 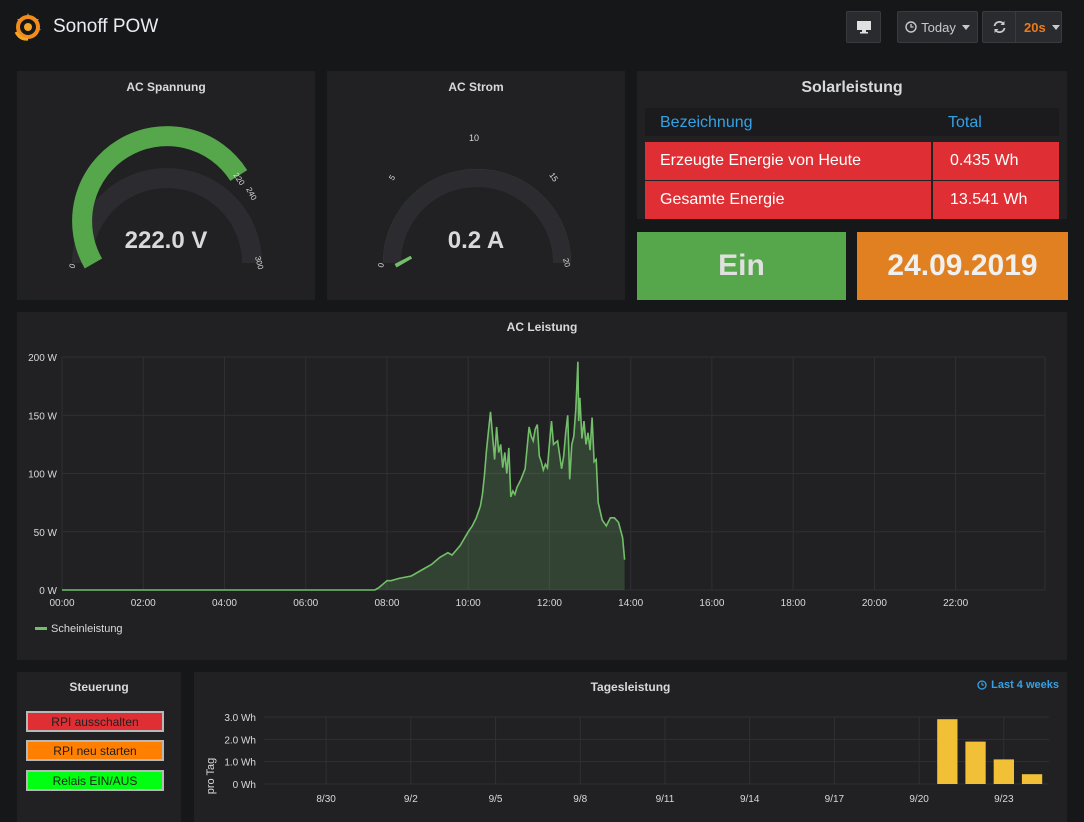 I want to click on rpi-restart-button: RPI neu starten, so click(x=95, y=750).